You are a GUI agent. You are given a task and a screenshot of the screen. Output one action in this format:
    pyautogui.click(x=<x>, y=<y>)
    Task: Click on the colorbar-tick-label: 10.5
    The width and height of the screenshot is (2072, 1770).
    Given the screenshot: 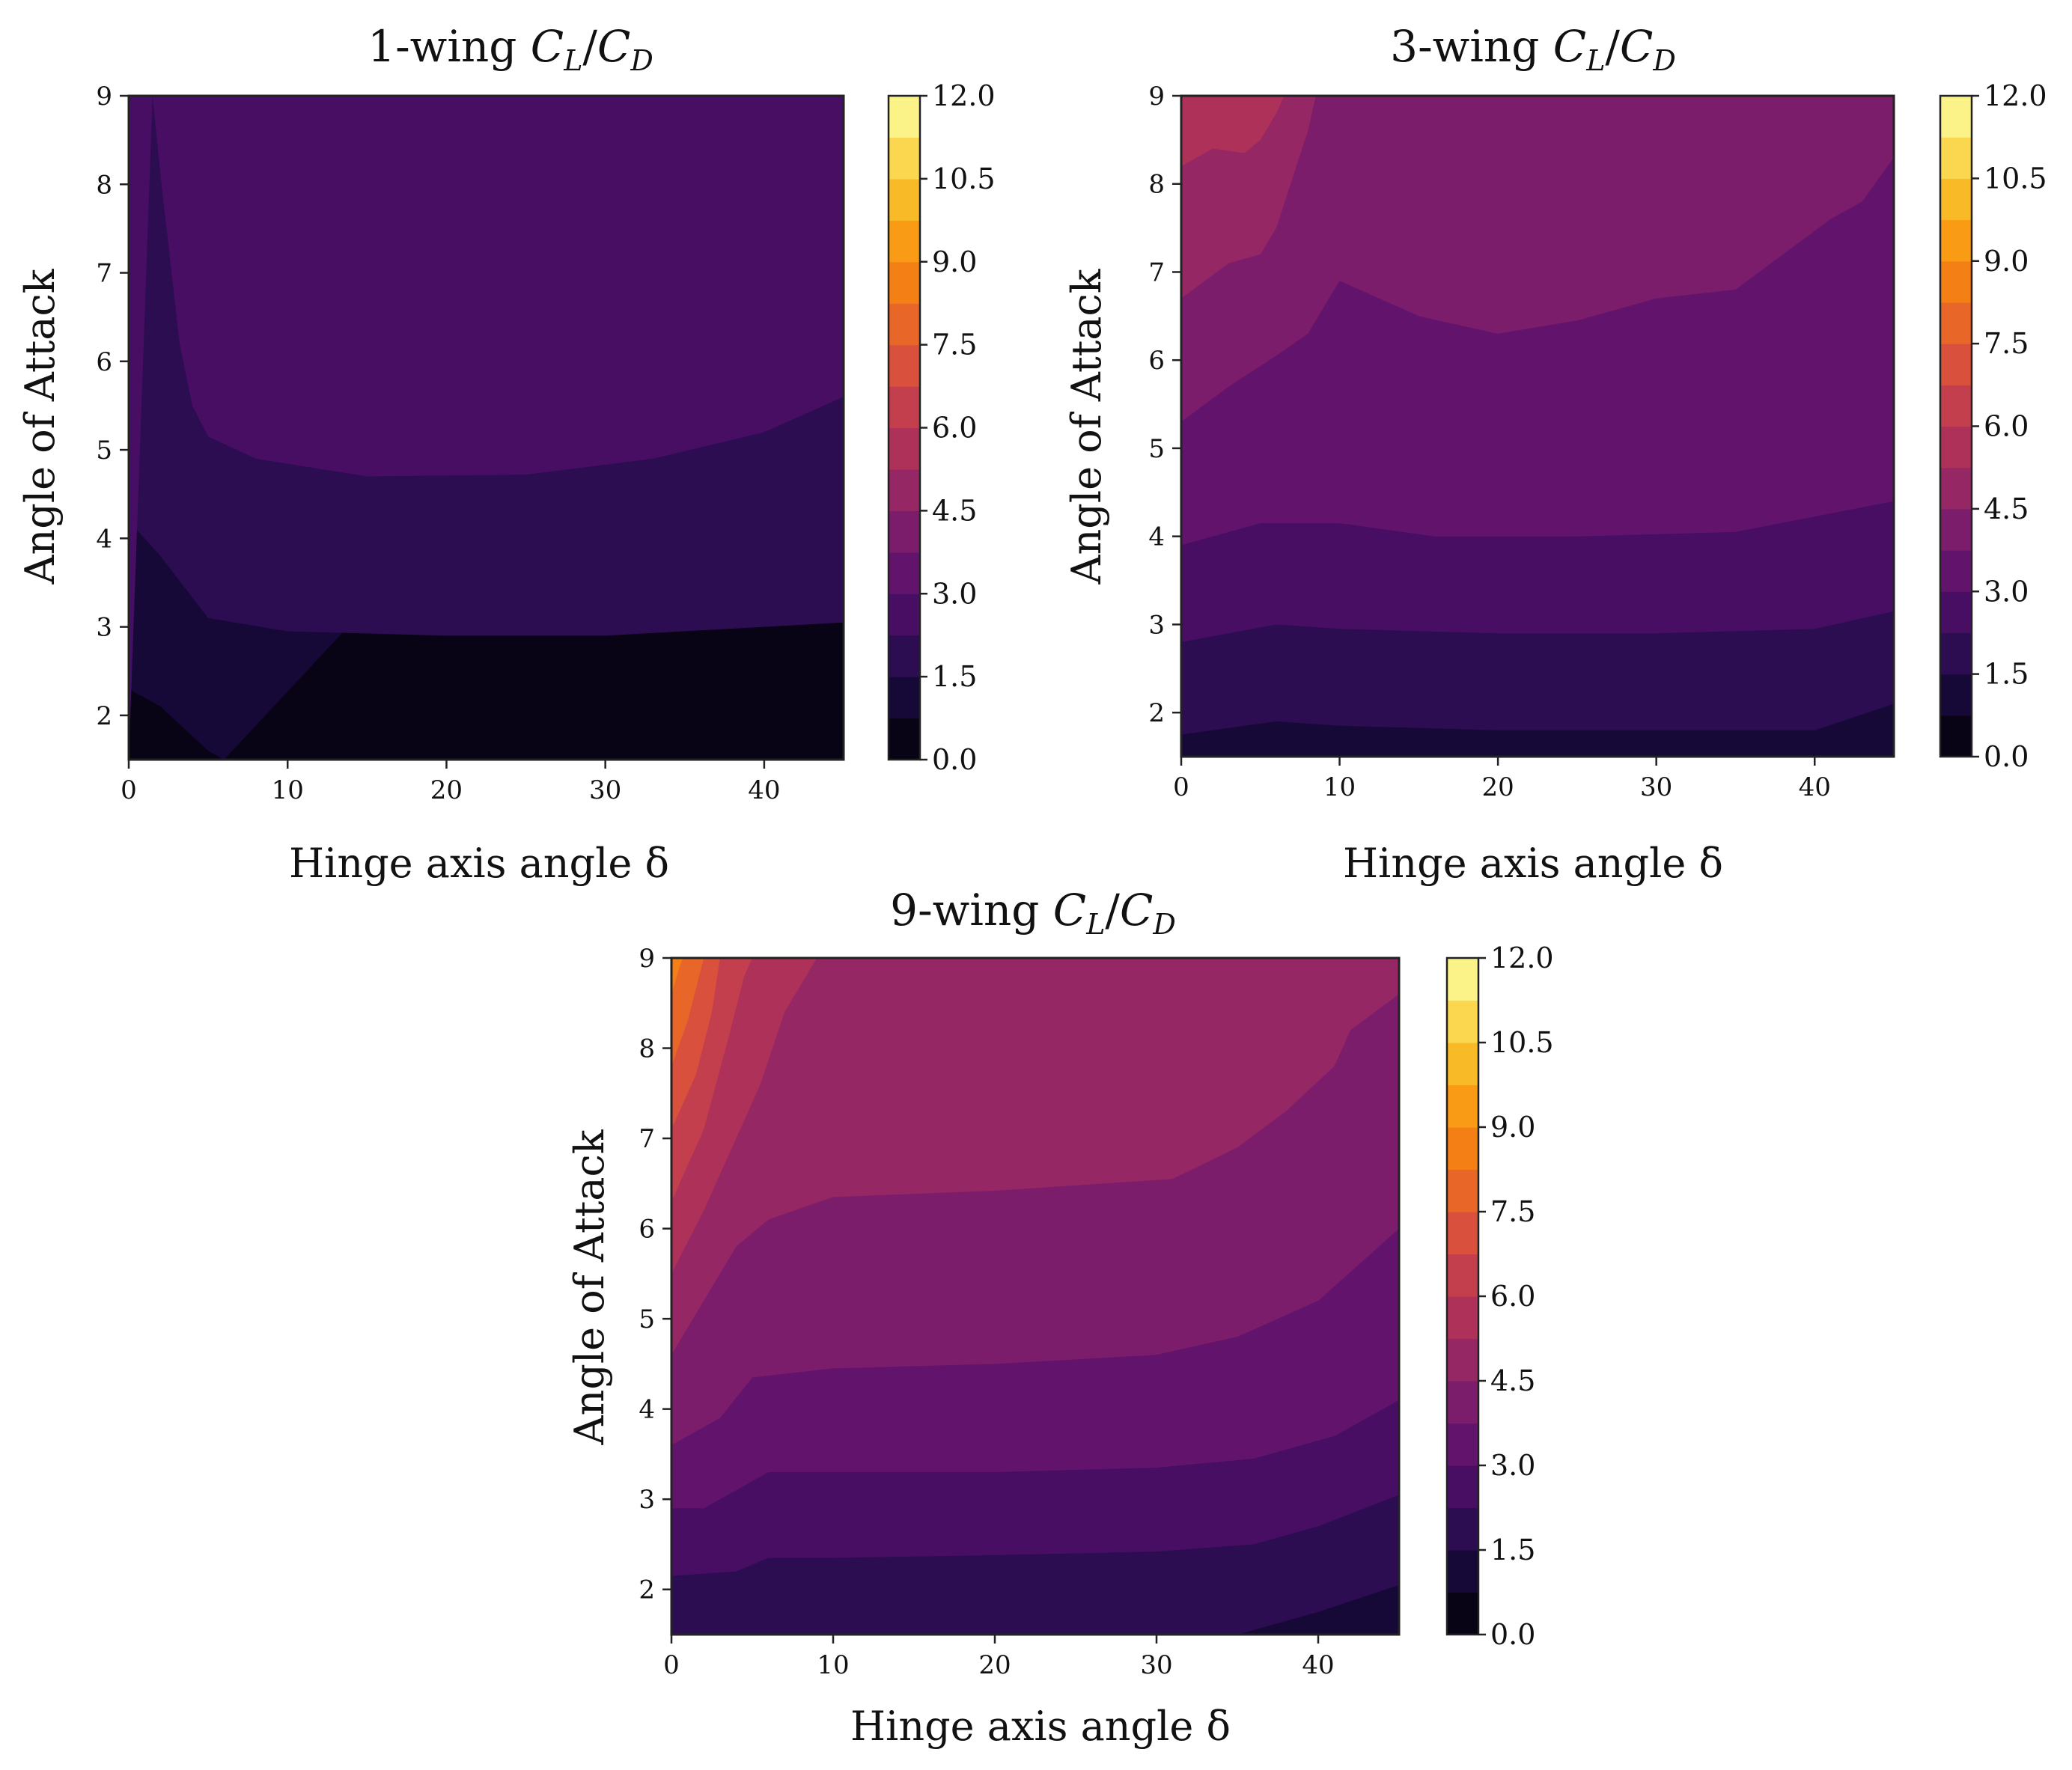 What is the action you would take?
    pyautogui.click(x=2016, y=179)
    